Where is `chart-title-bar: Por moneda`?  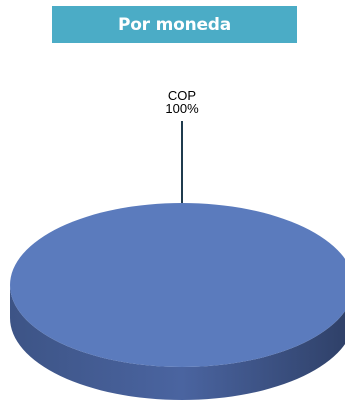
chart-title-bar: Por moneda is located at coordinates (174, 24).